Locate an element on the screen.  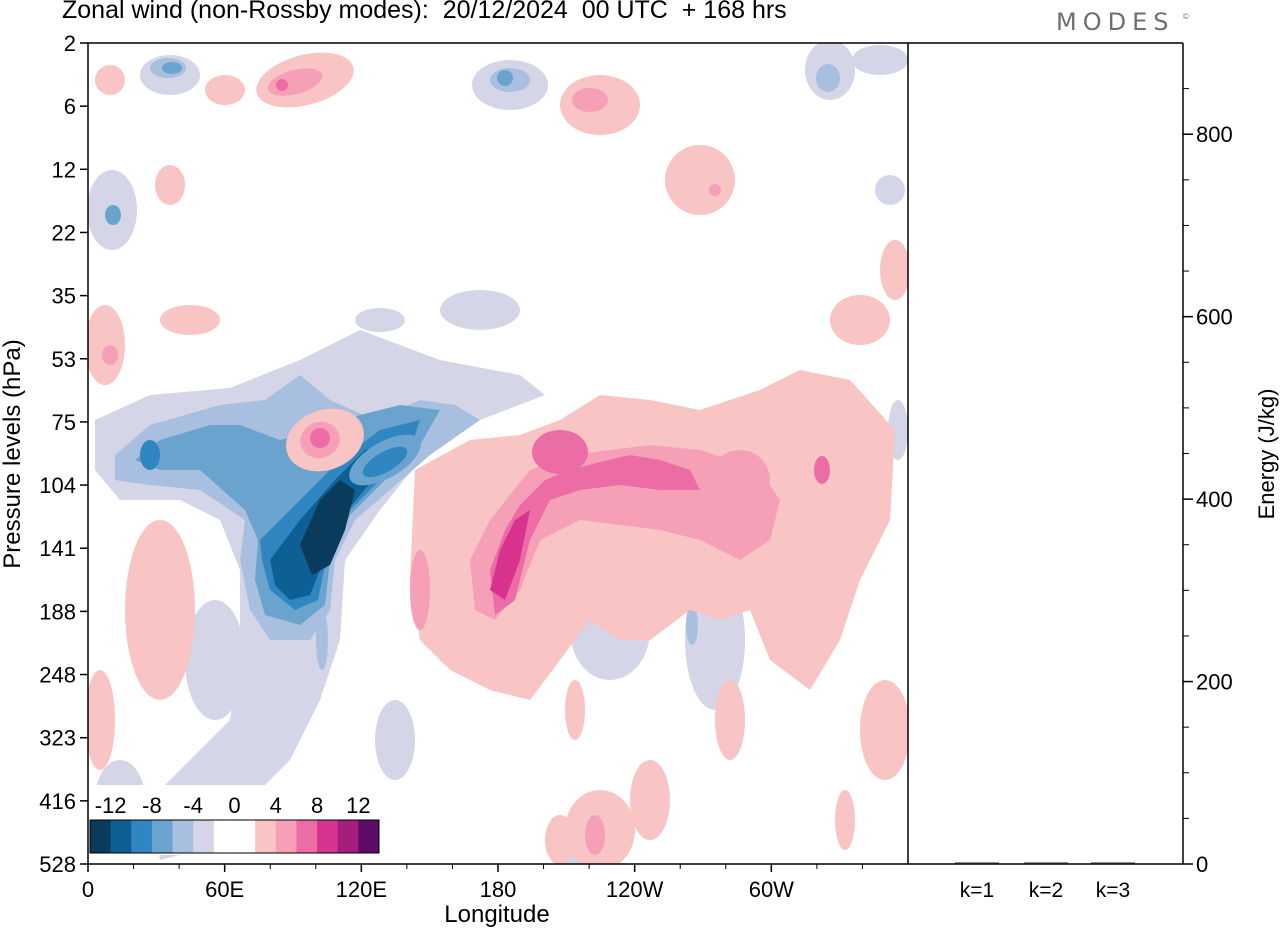
energy-bar-label: k=1 is located at coordinates (977, 890).